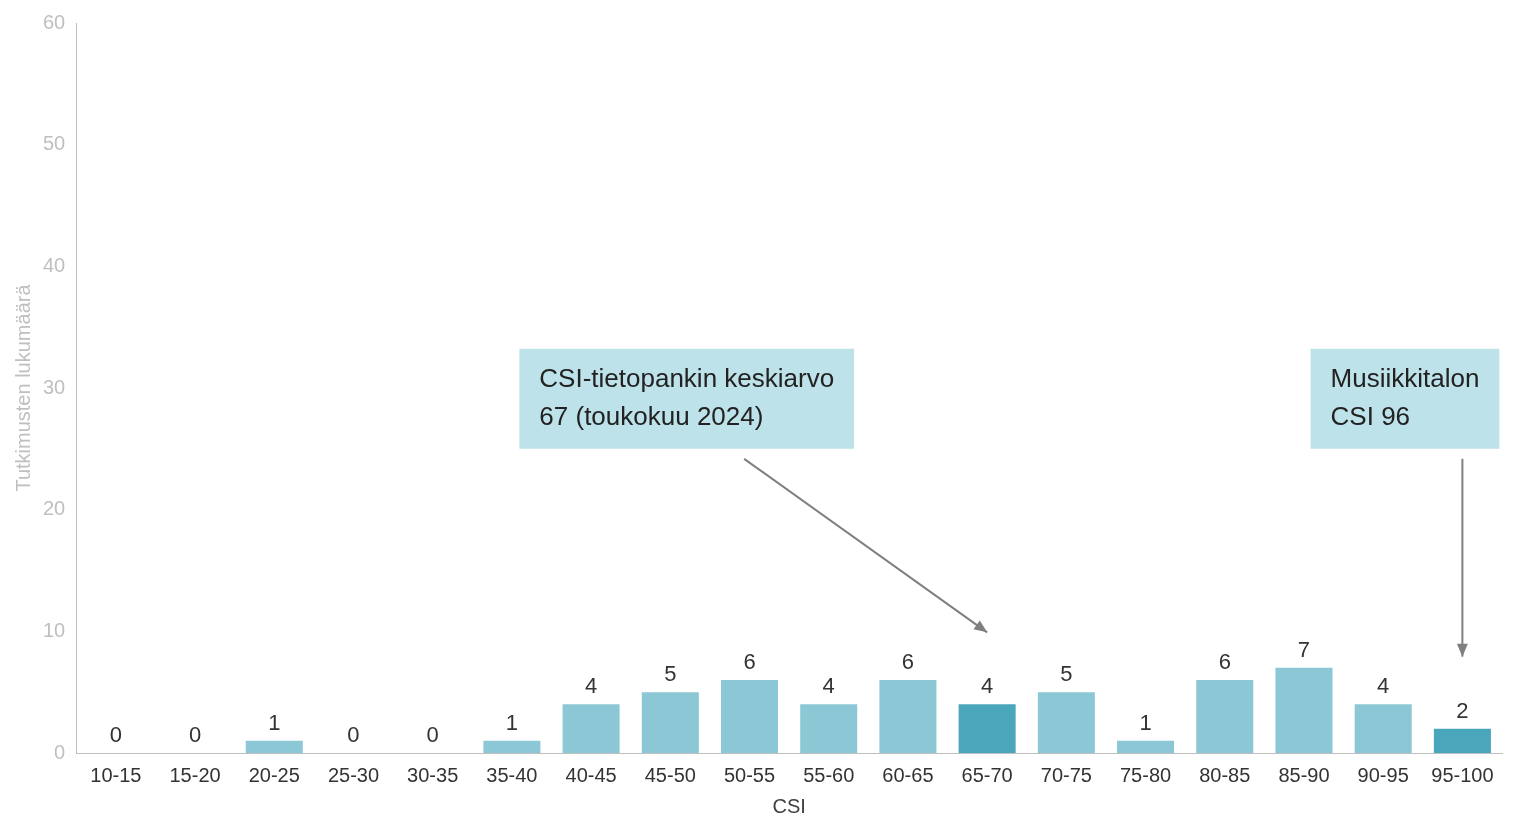 The image size is (1519, 835). What do you see at coordinates (1383, 774) in the screenshot?
I see `x-tick-label: 90-95` at bounding box center [1383, 774].